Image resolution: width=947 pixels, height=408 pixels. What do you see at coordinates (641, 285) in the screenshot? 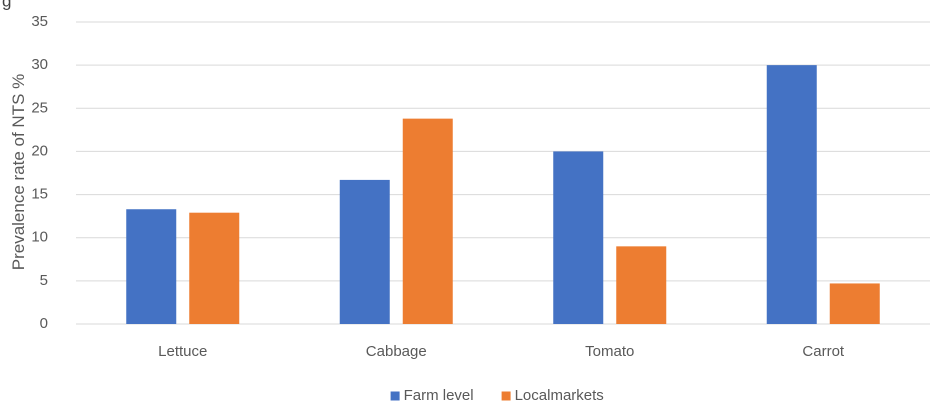
I see `bar-localmarkets-tomato` at bounding box center [641, 285].